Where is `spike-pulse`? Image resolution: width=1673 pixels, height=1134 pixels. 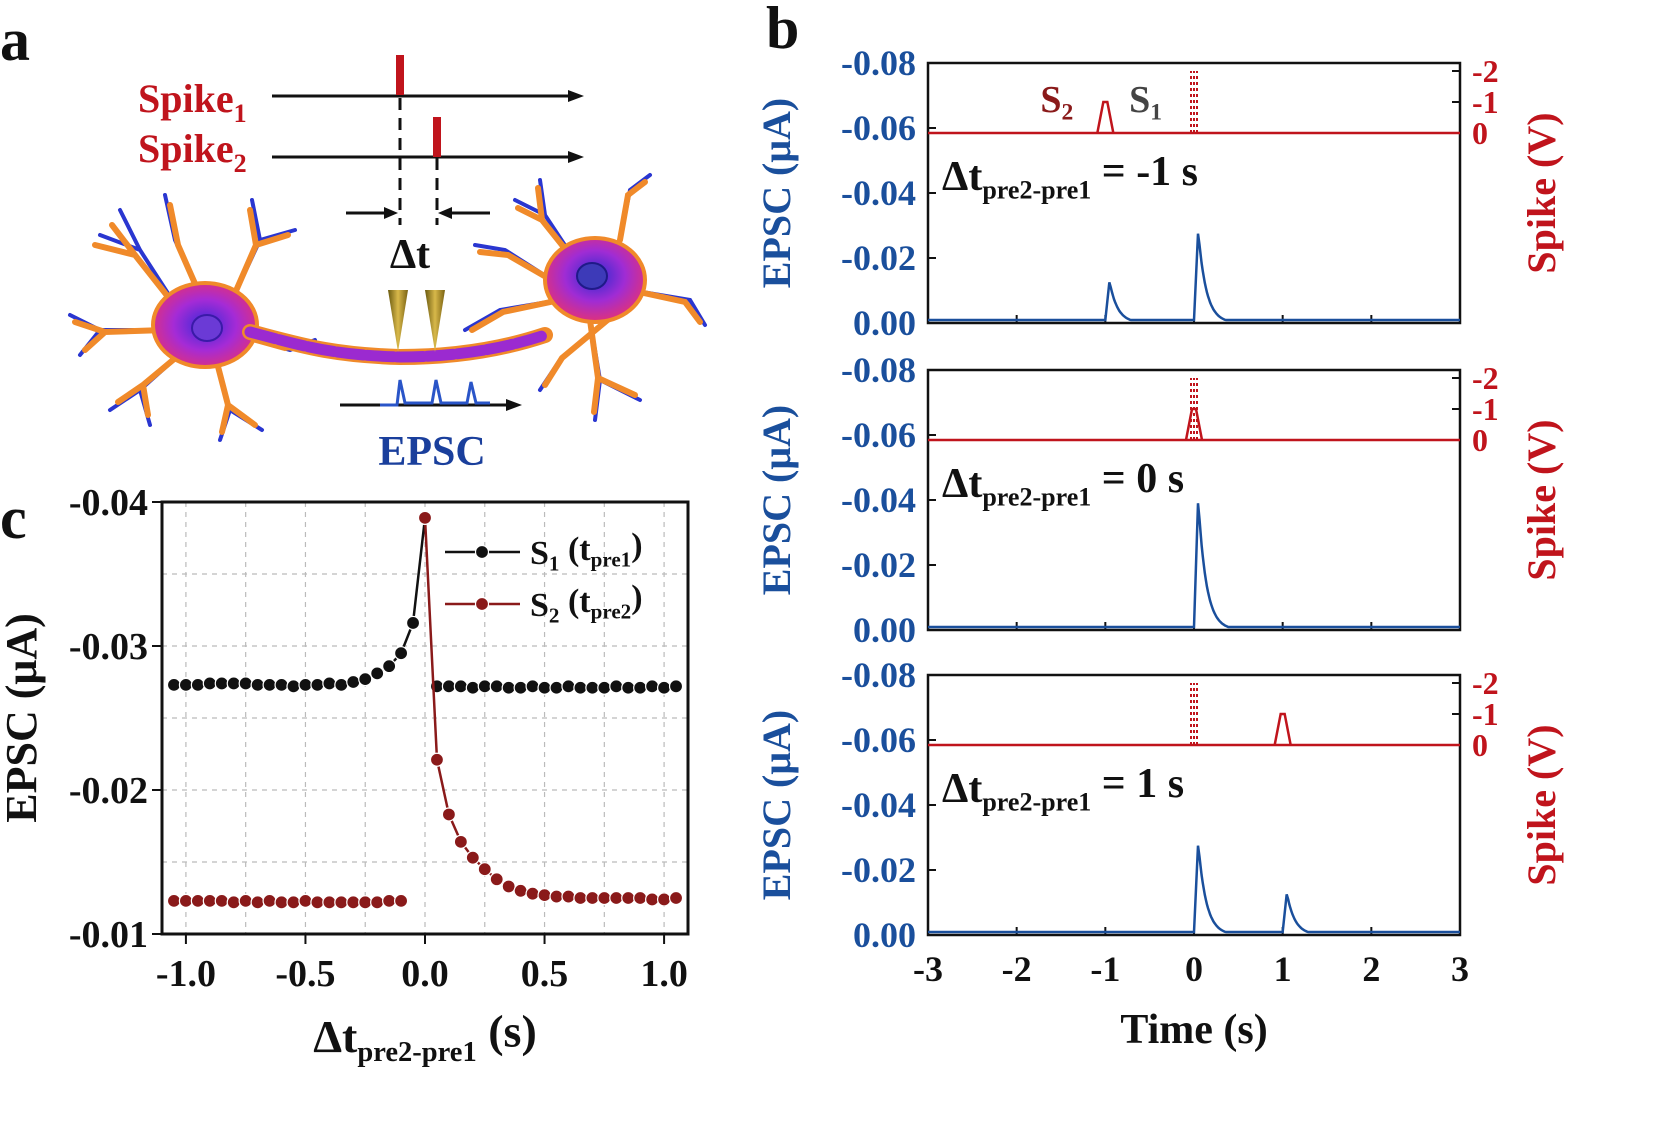 spike-pulse is located at coordinates (1282, 729).